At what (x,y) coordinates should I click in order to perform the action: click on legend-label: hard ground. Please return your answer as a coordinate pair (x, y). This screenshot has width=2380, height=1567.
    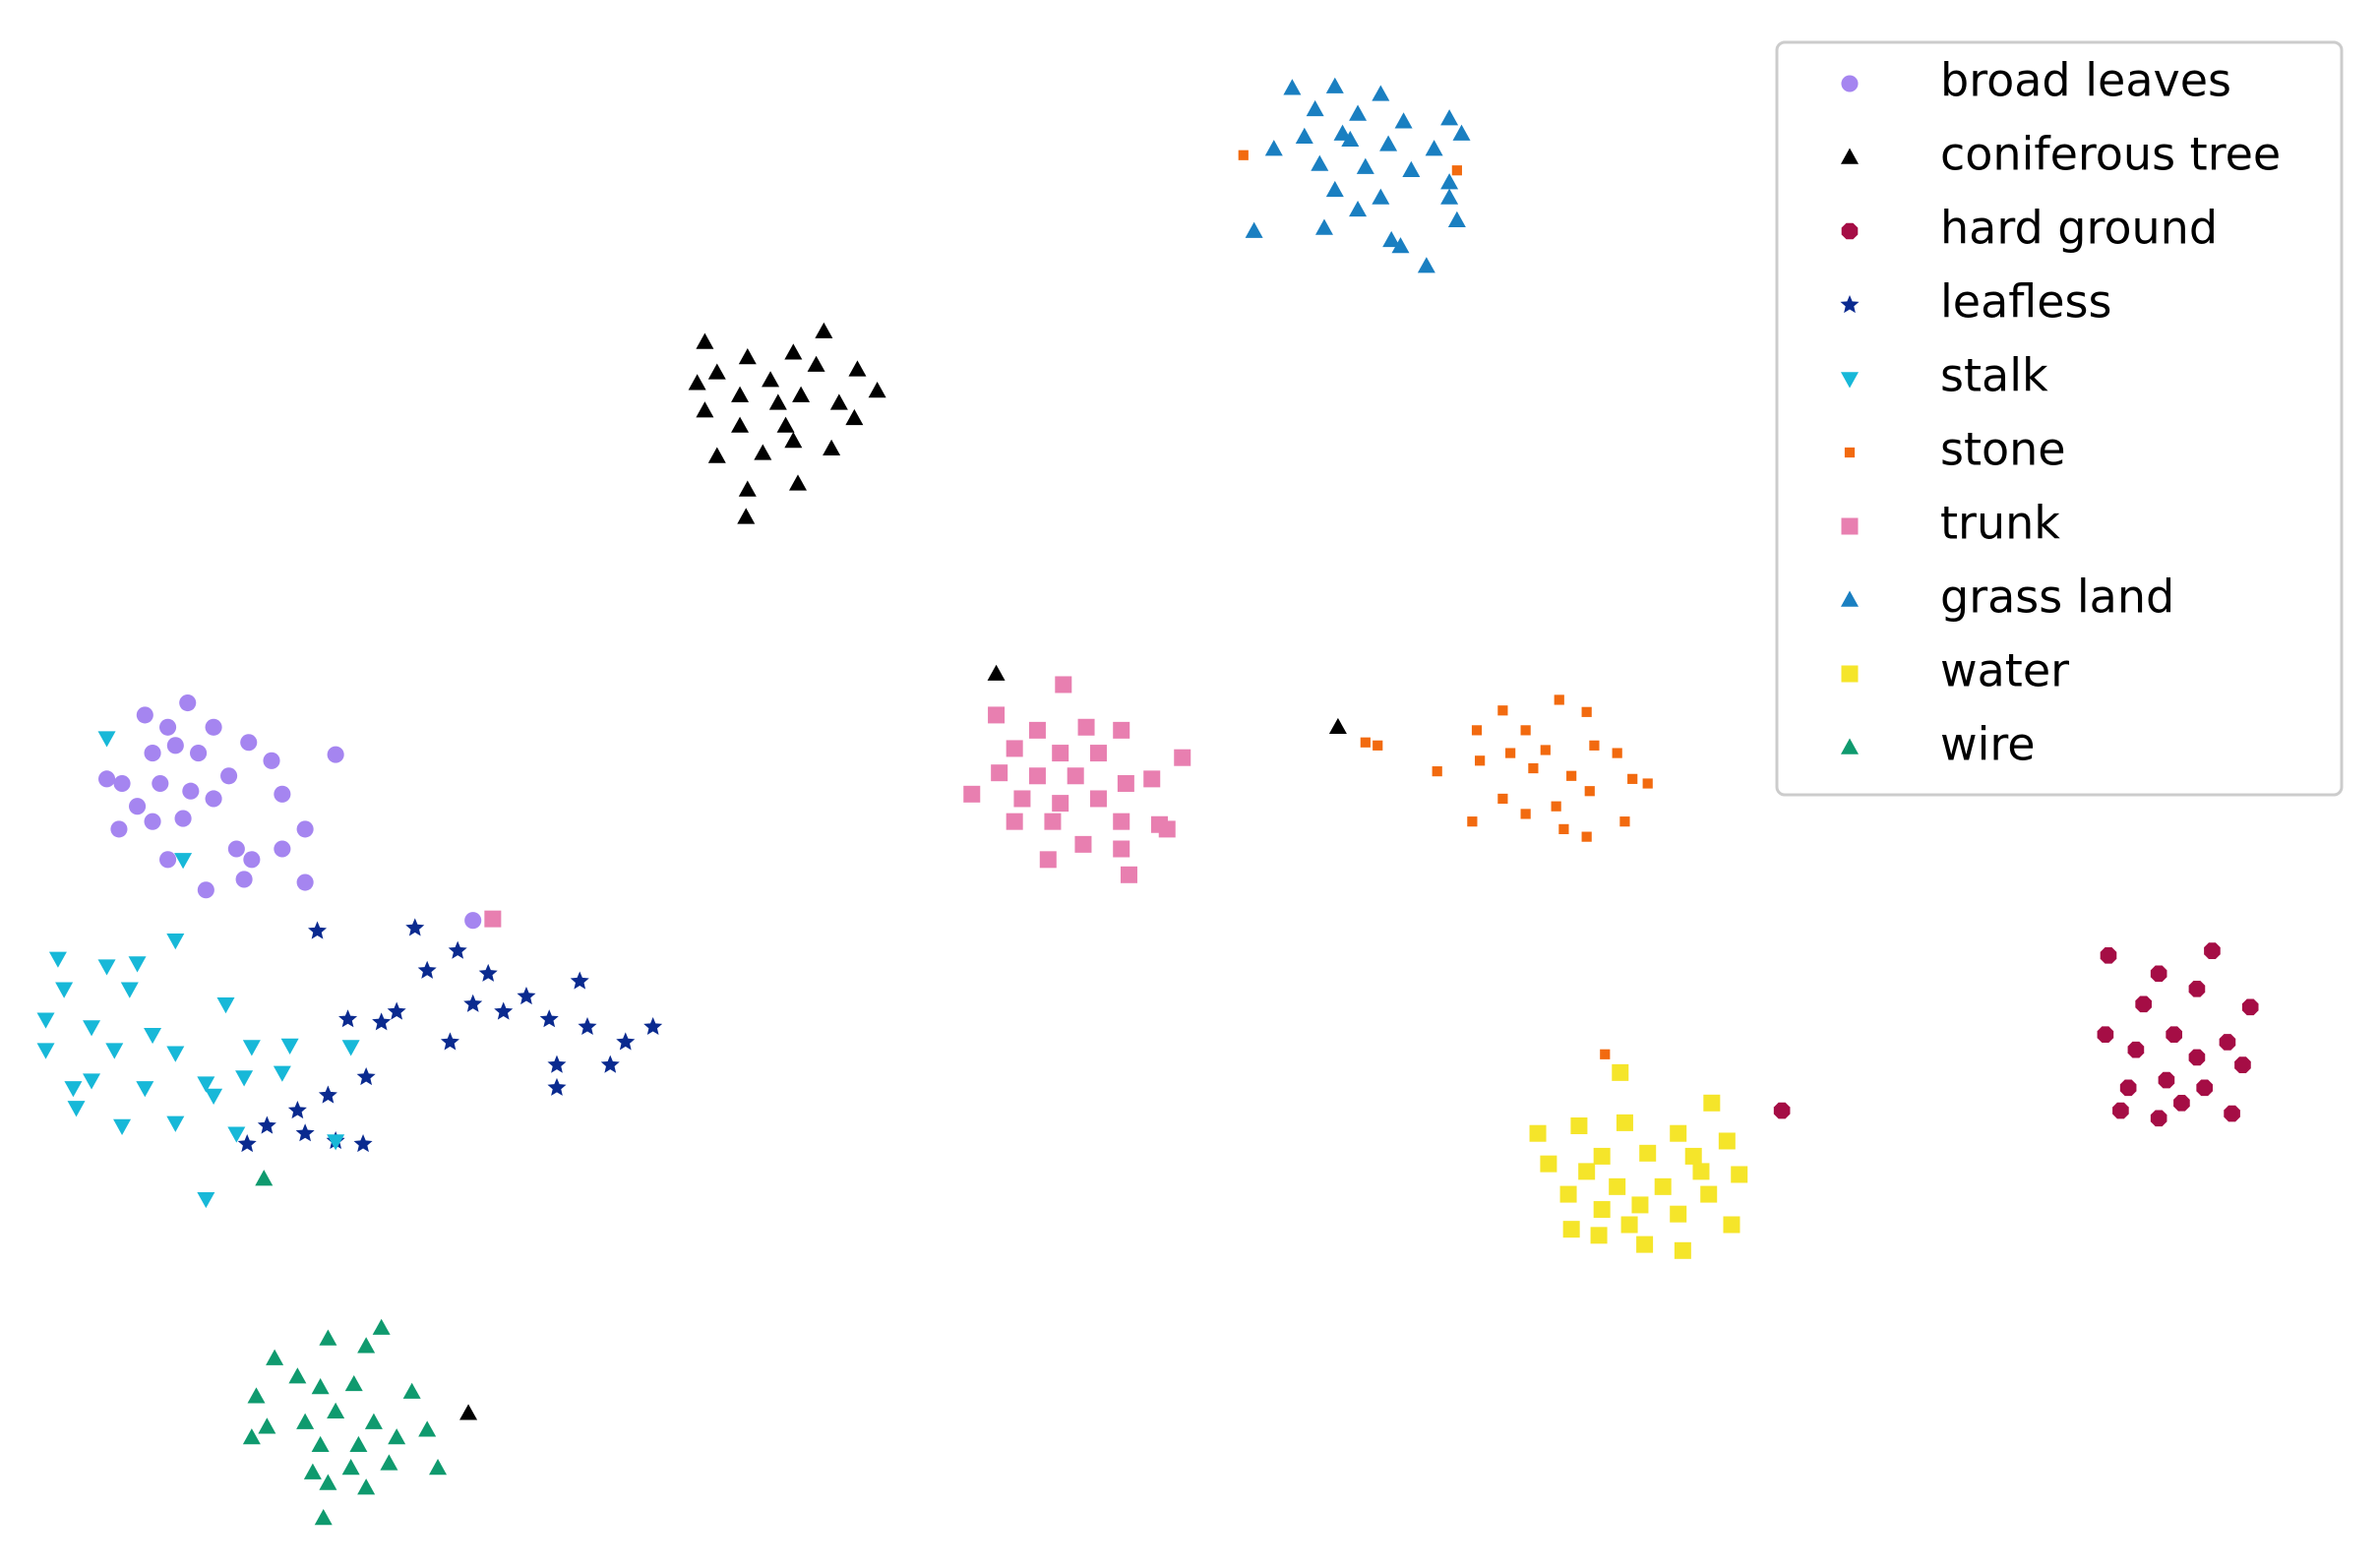
    Looking at the image, I should click on (2079, 228).